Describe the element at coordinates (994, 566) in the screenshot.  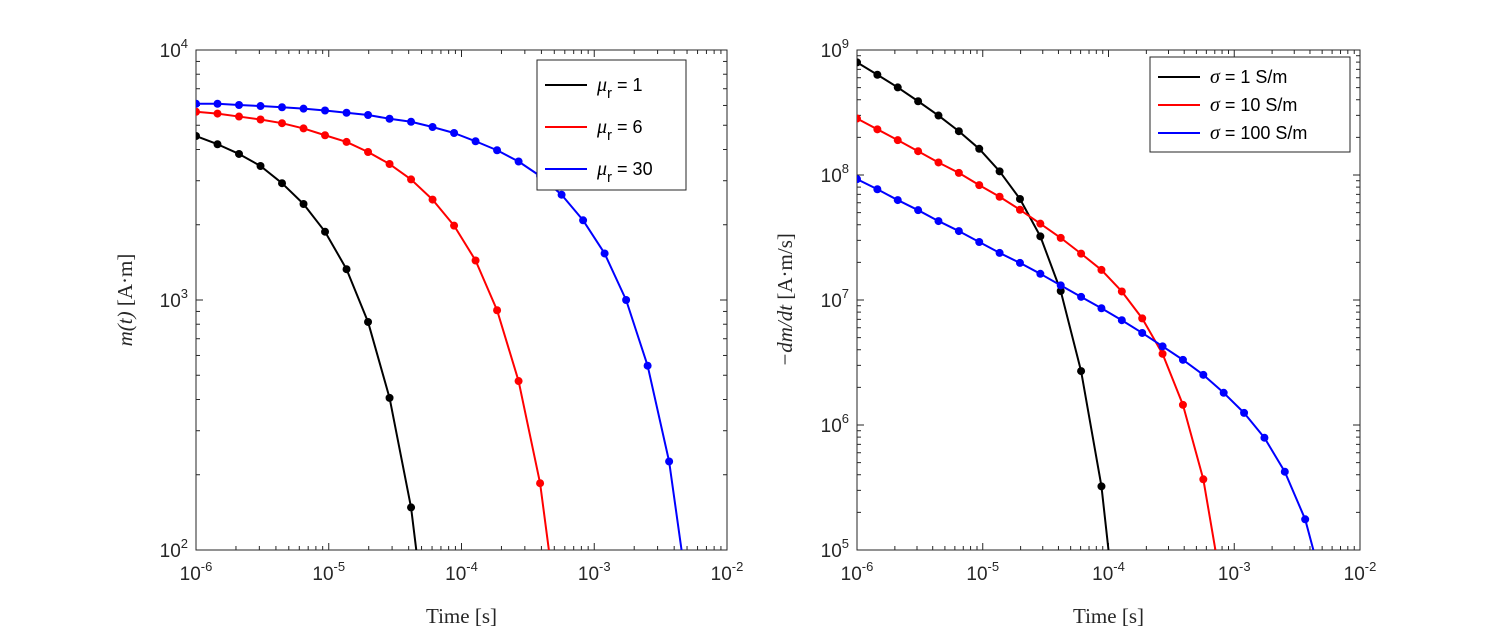
I see `tick-exponent: -5` at that location.